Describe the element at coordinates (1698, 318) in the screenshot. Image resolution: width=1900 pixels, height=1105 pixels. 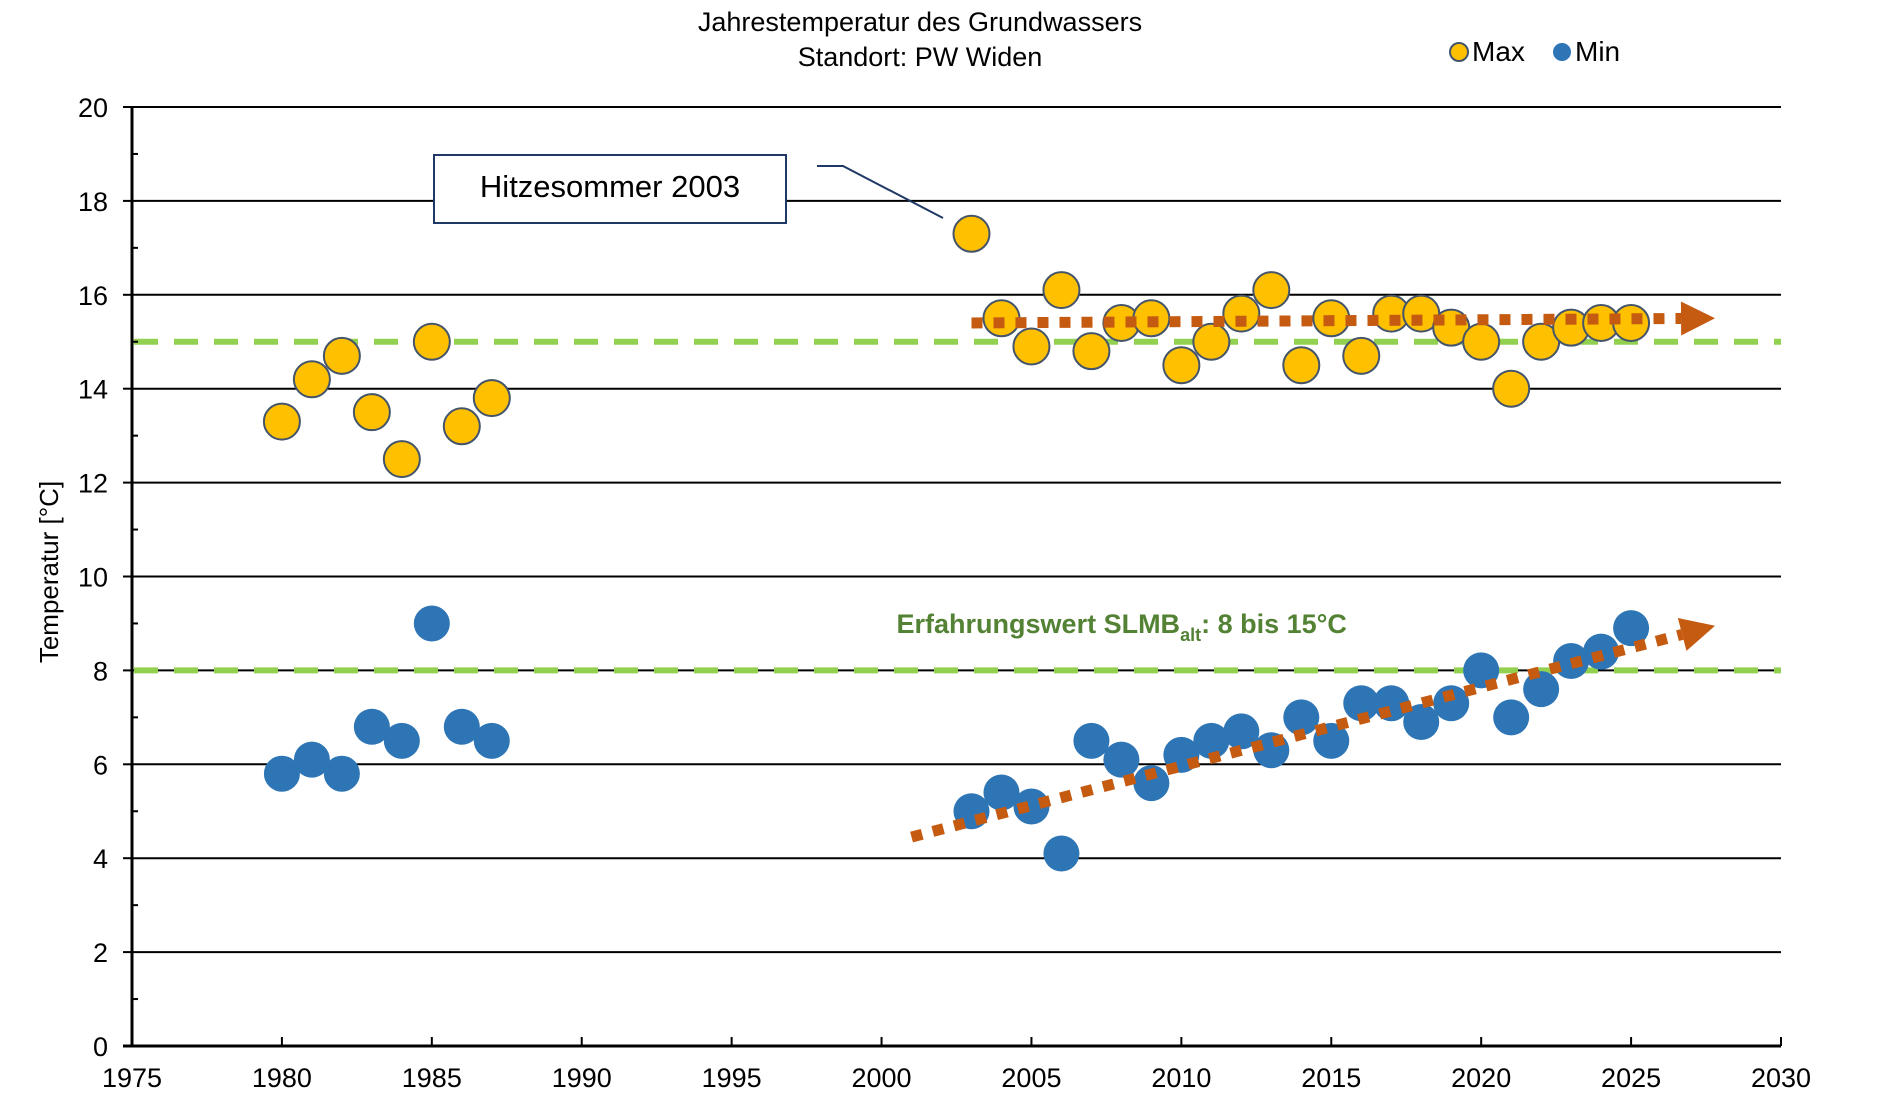
I see `max-trend-arrow-head` at that location.